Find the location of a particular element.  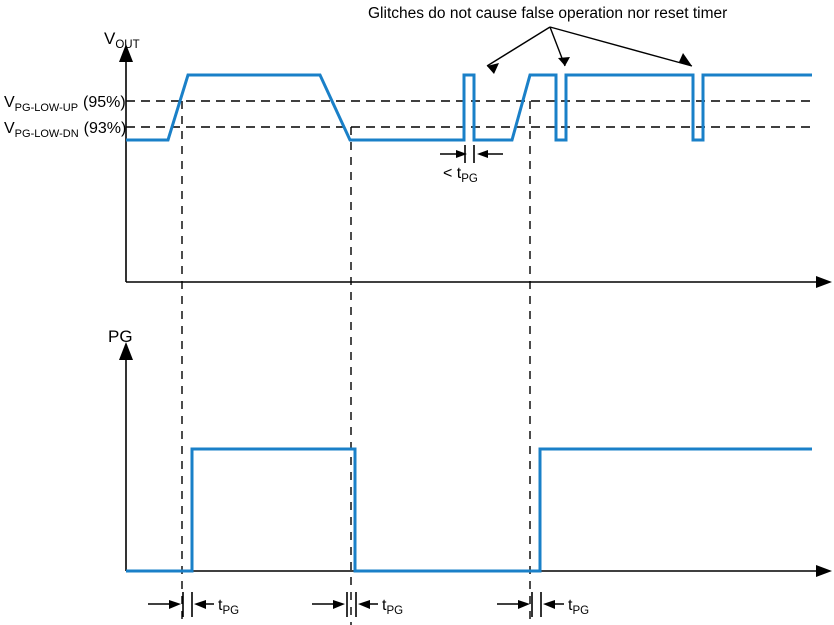

glitch-width-left-arrowhead is located at coordinates (461, 154).